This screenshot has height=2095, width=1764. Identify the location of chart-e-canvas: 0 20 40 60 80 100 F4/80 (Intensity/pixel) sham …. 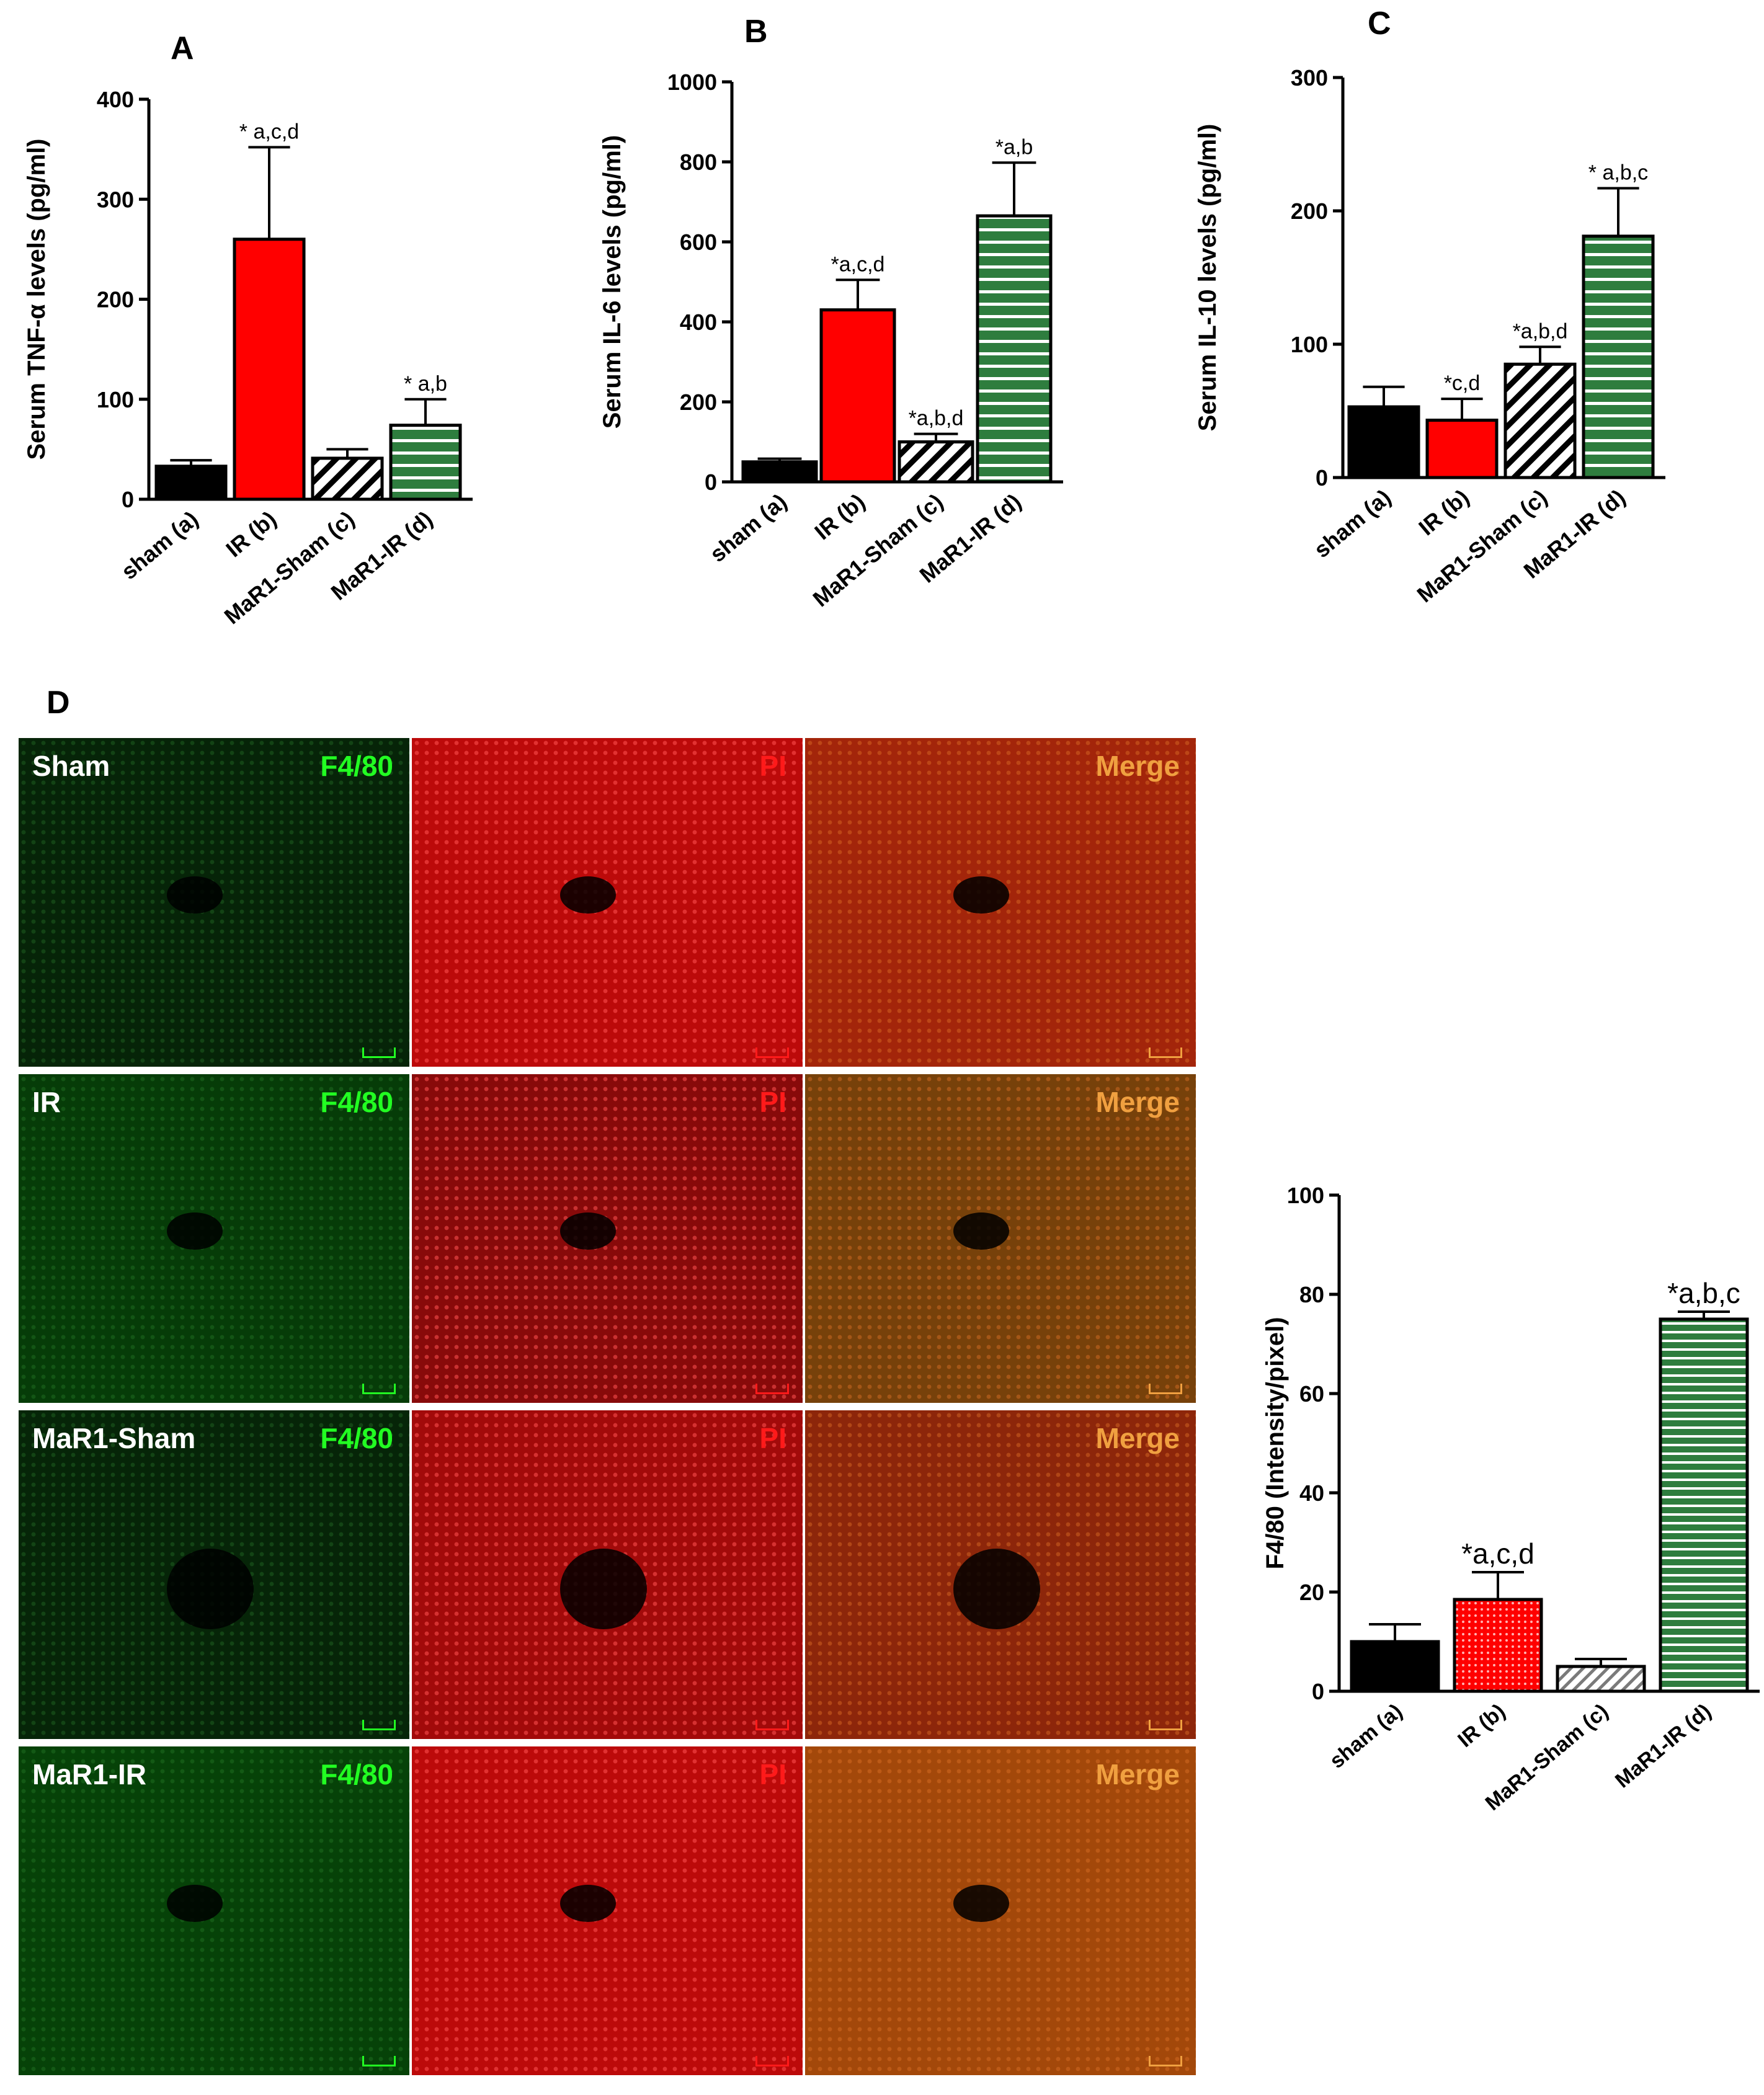
(1511, 1499).